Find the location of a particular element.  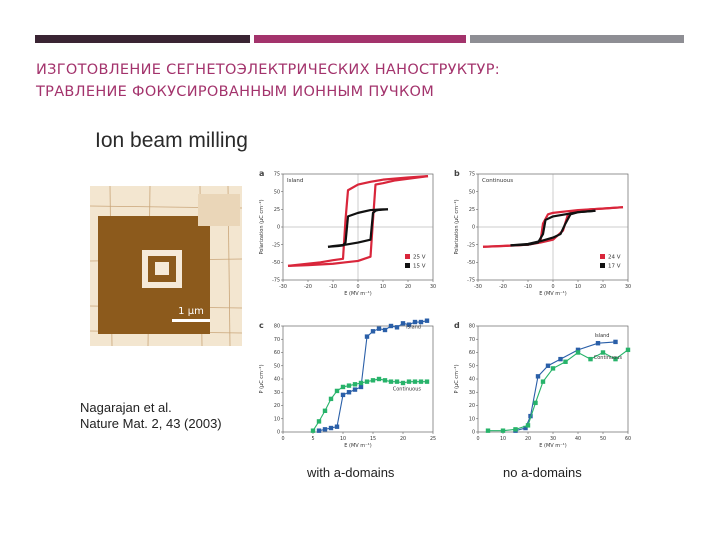

y-tick-label: 60 is located at coordinates (472, 353).